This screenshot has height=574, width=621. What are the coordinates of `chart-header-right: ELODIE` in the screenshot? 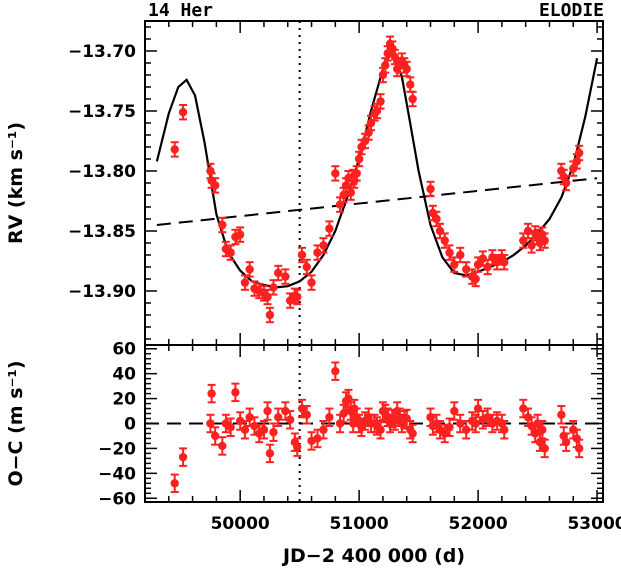 It's located at (571, 10).